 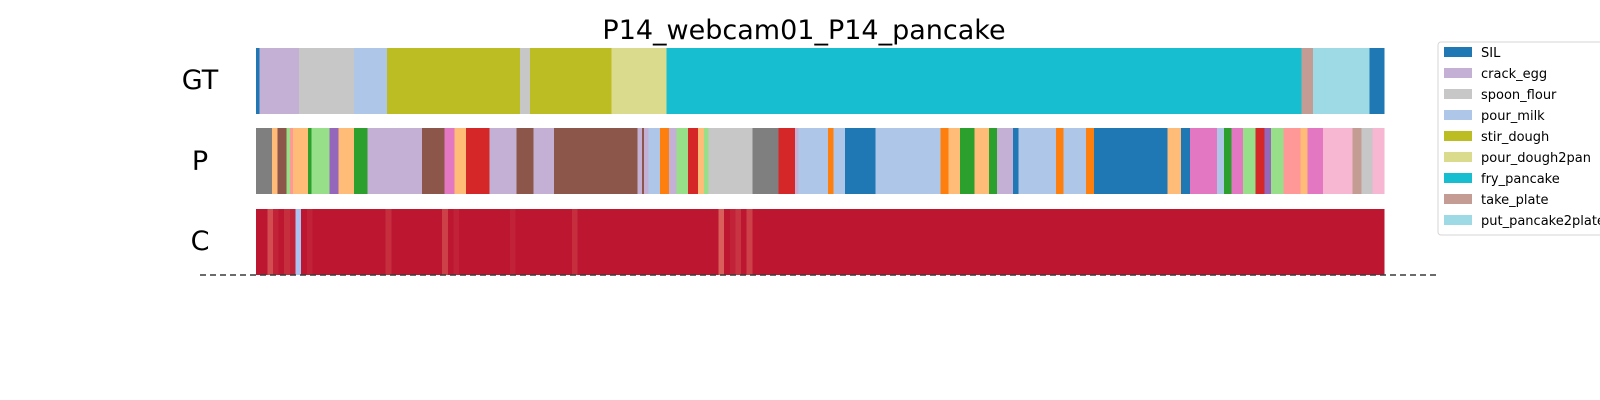 What do you see at coordinates (1519, 95) in the screenshot?
I see `legend-label: spoon_flour` at bounding box center [1519, 95].